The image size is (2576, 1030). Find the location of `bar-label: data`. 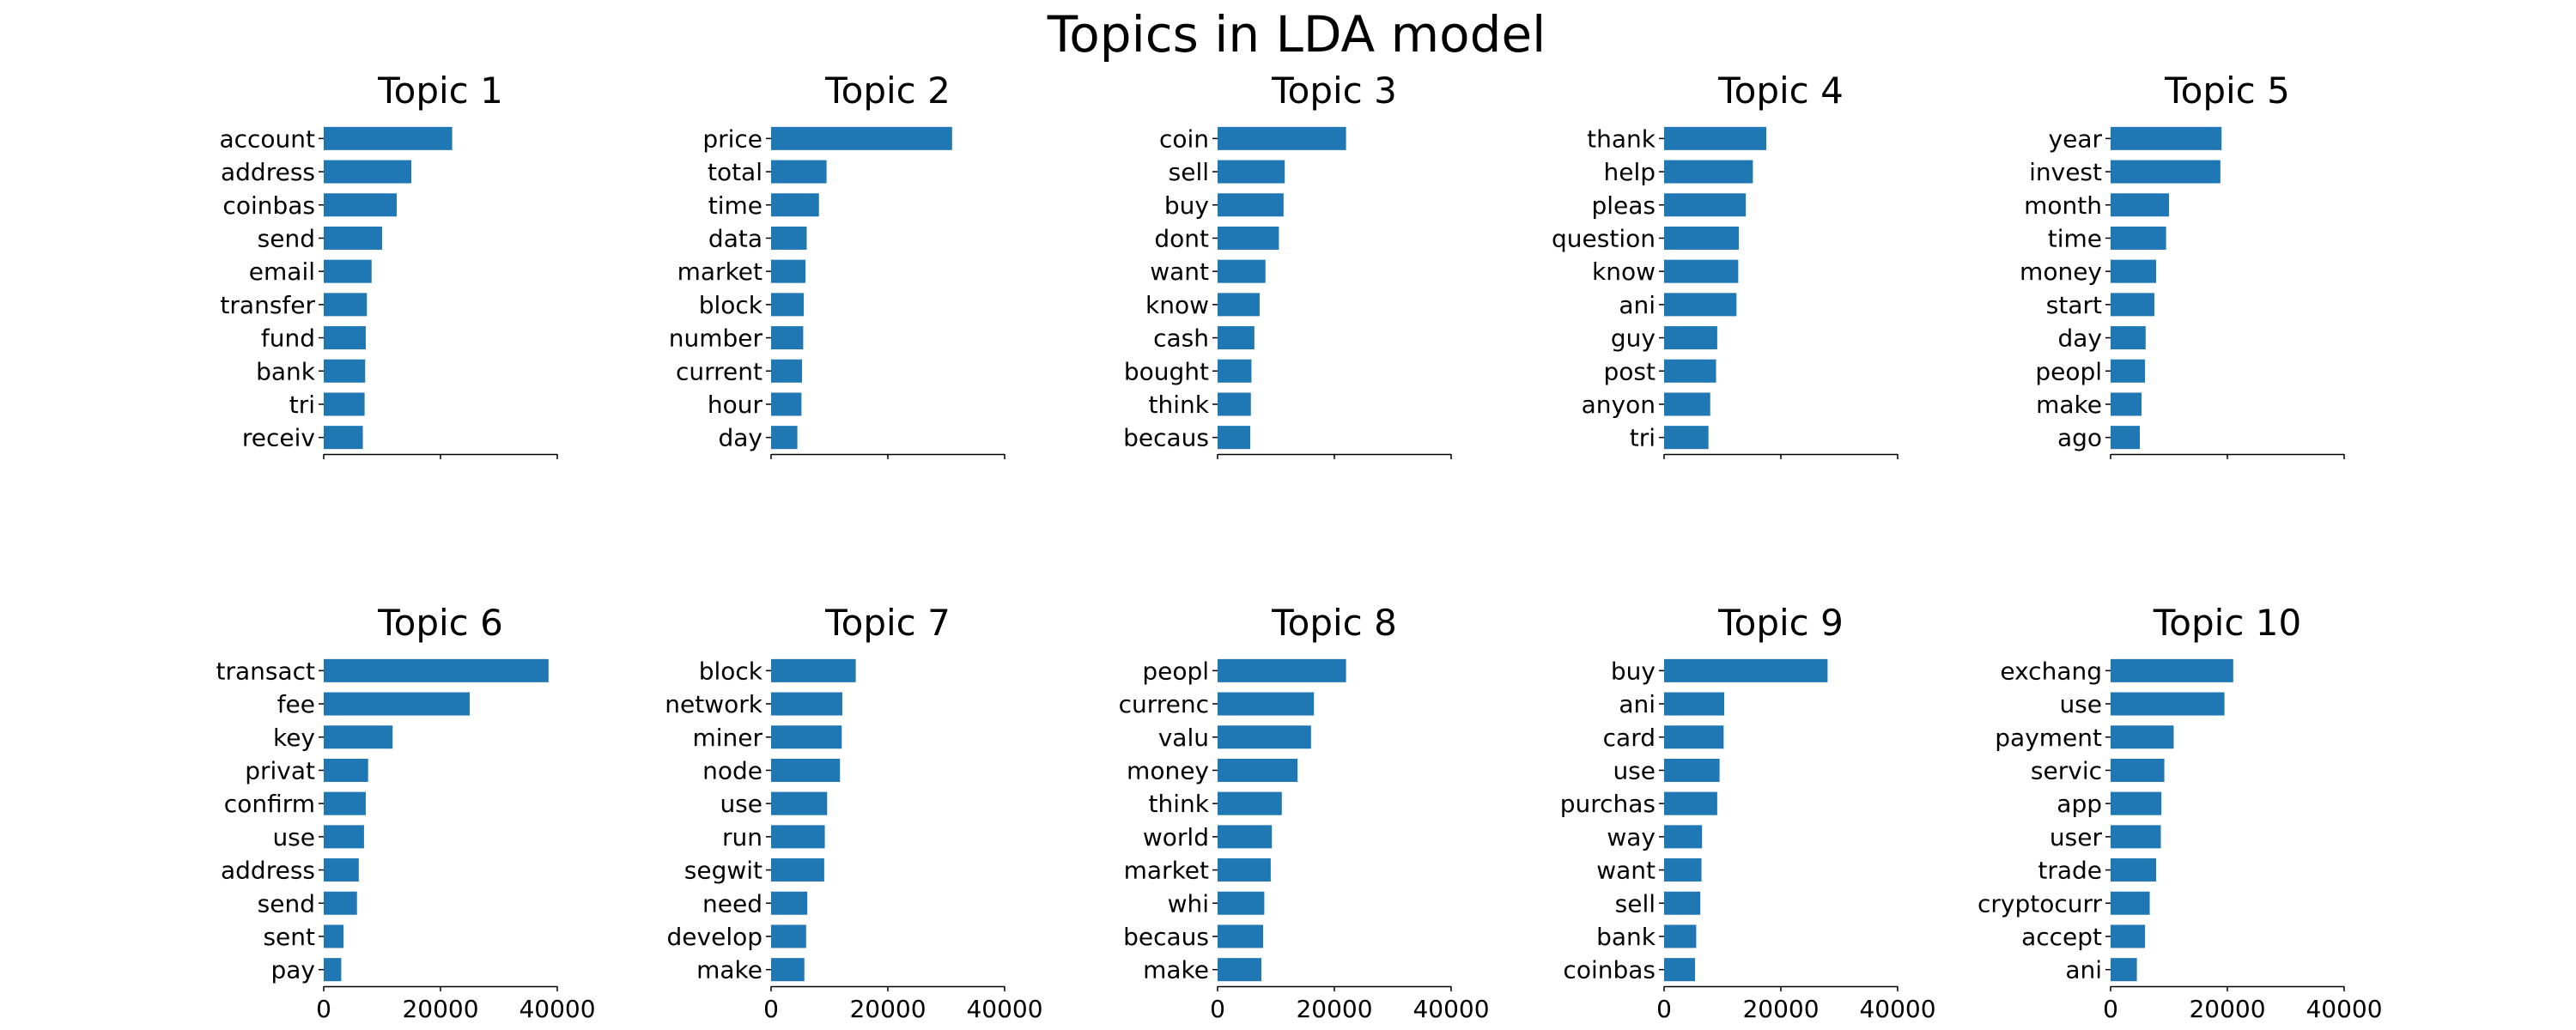

bar-label: data is located at coordinates (735, 238).